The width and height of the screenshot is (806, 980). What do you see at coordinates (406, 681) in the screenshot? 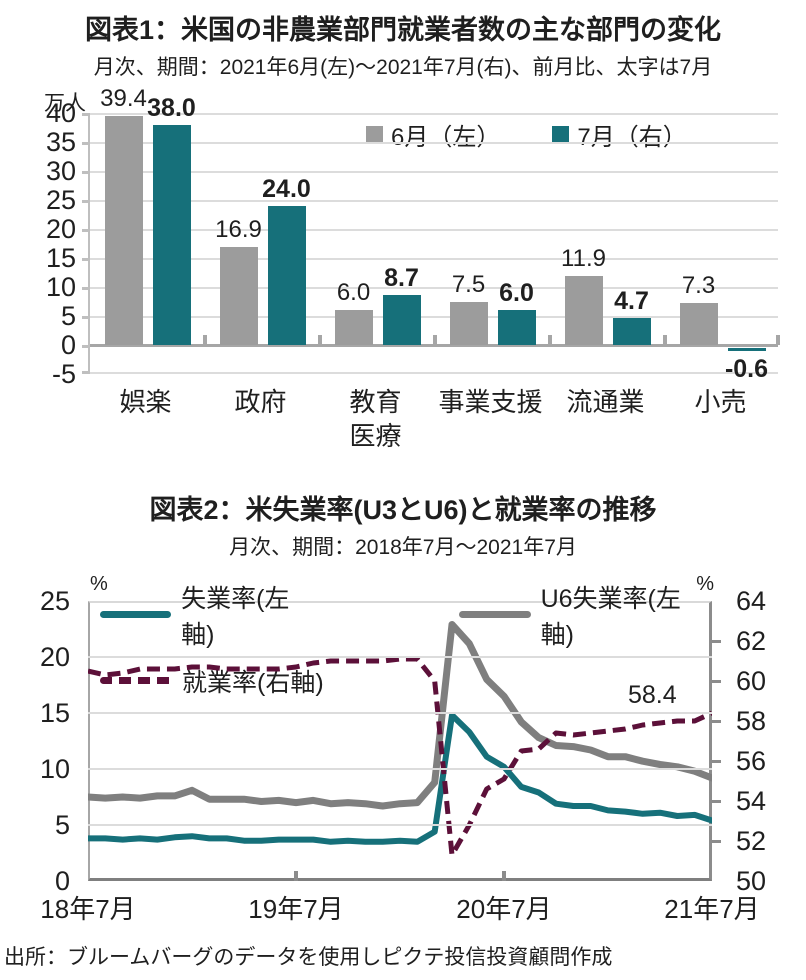
I see `legend-row-2: 就業率(右軸)` at bounding box center [406, 681].